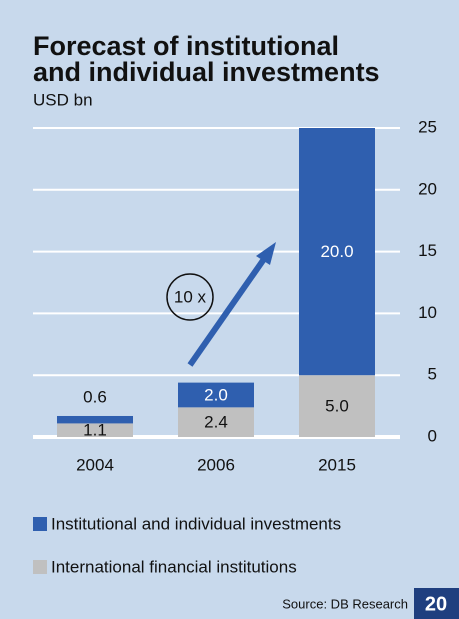 This screenshot has height=619, width=459. I want to click on data-label: 1.1, so click(95, 430).